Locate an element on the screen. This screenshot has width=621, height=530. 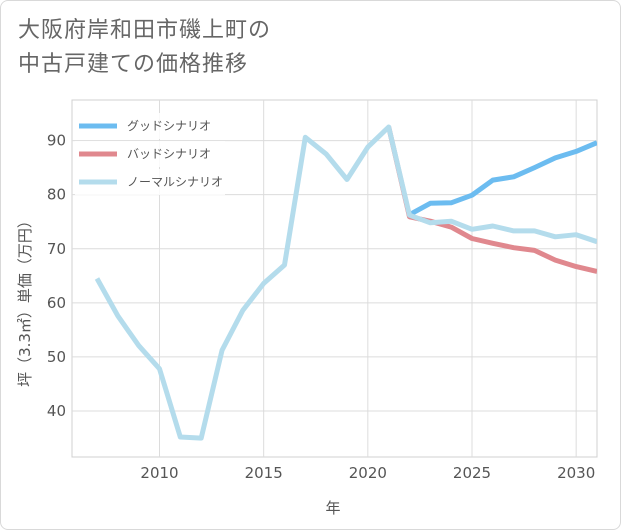
x-tick-label: 2010 is located at coordinates (159, 473).